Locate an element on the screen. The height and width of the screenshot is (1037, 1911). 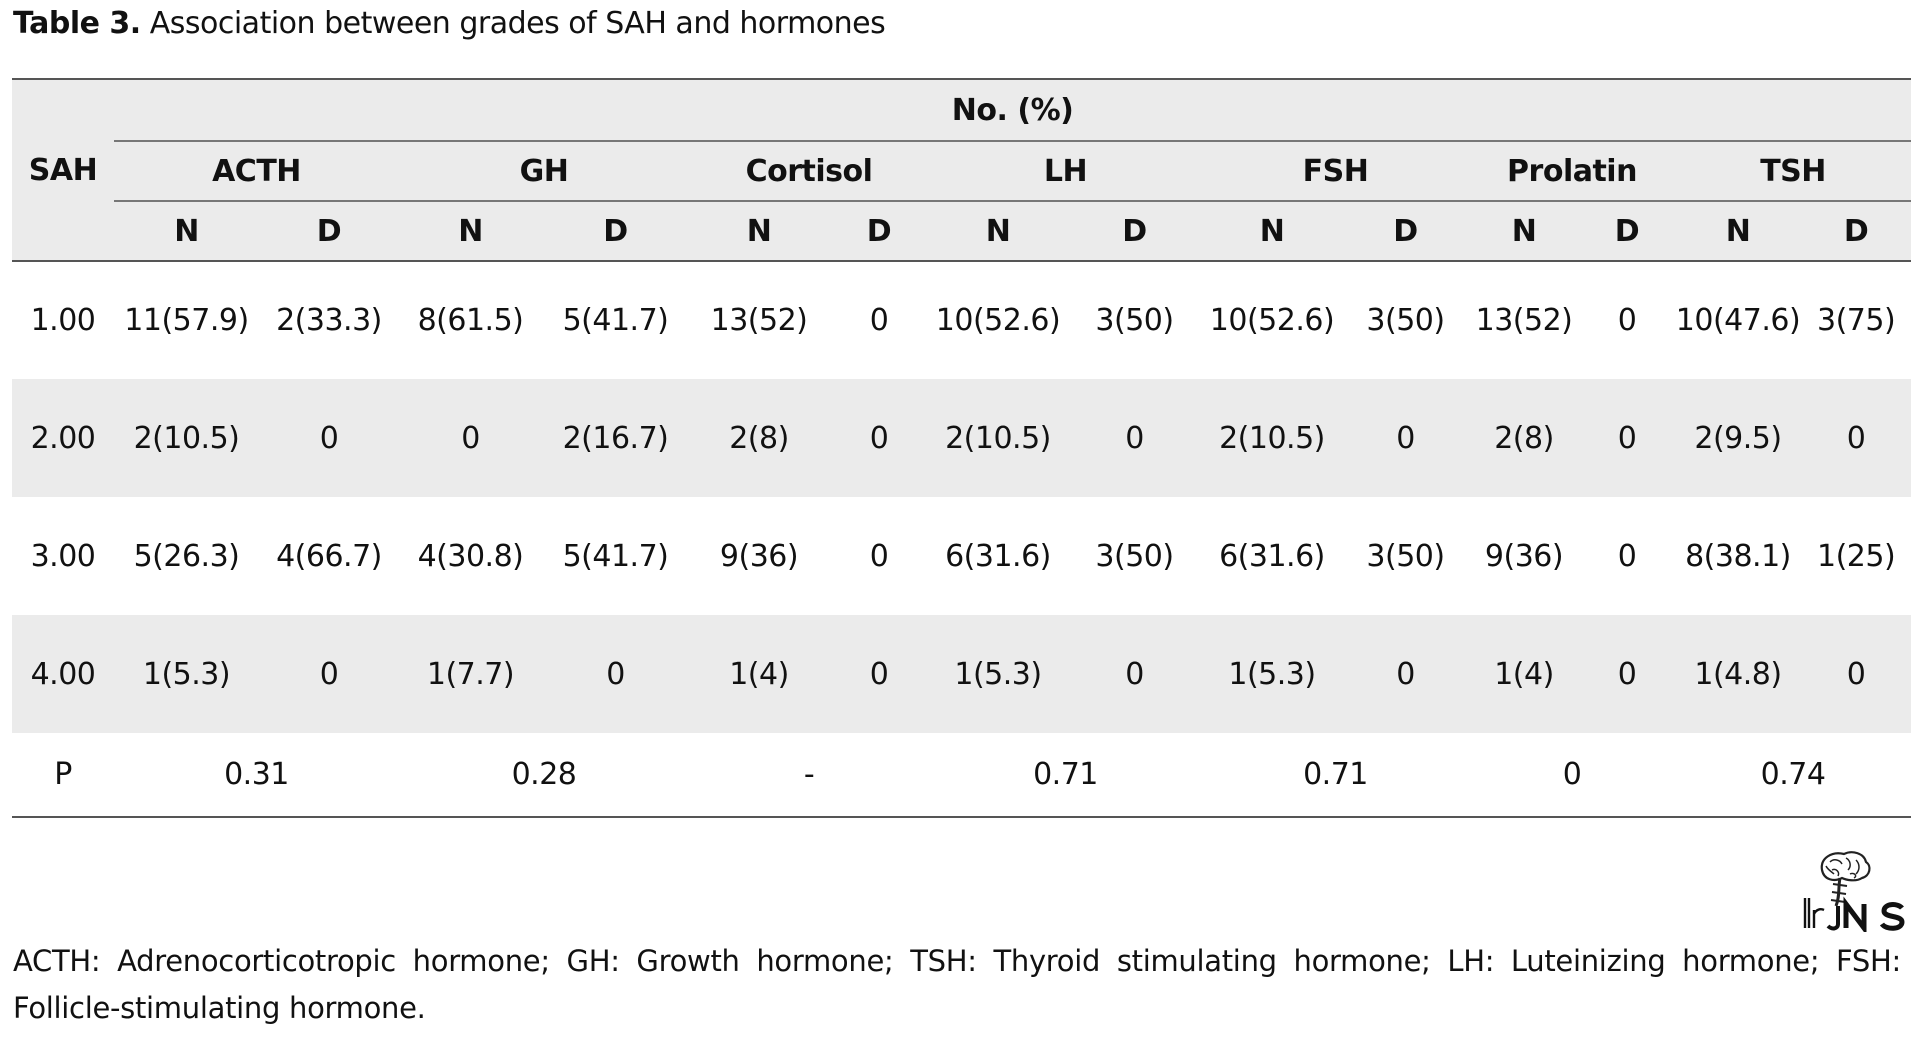
value-cell: 4(30.8) is located at coordinates (470, 556).